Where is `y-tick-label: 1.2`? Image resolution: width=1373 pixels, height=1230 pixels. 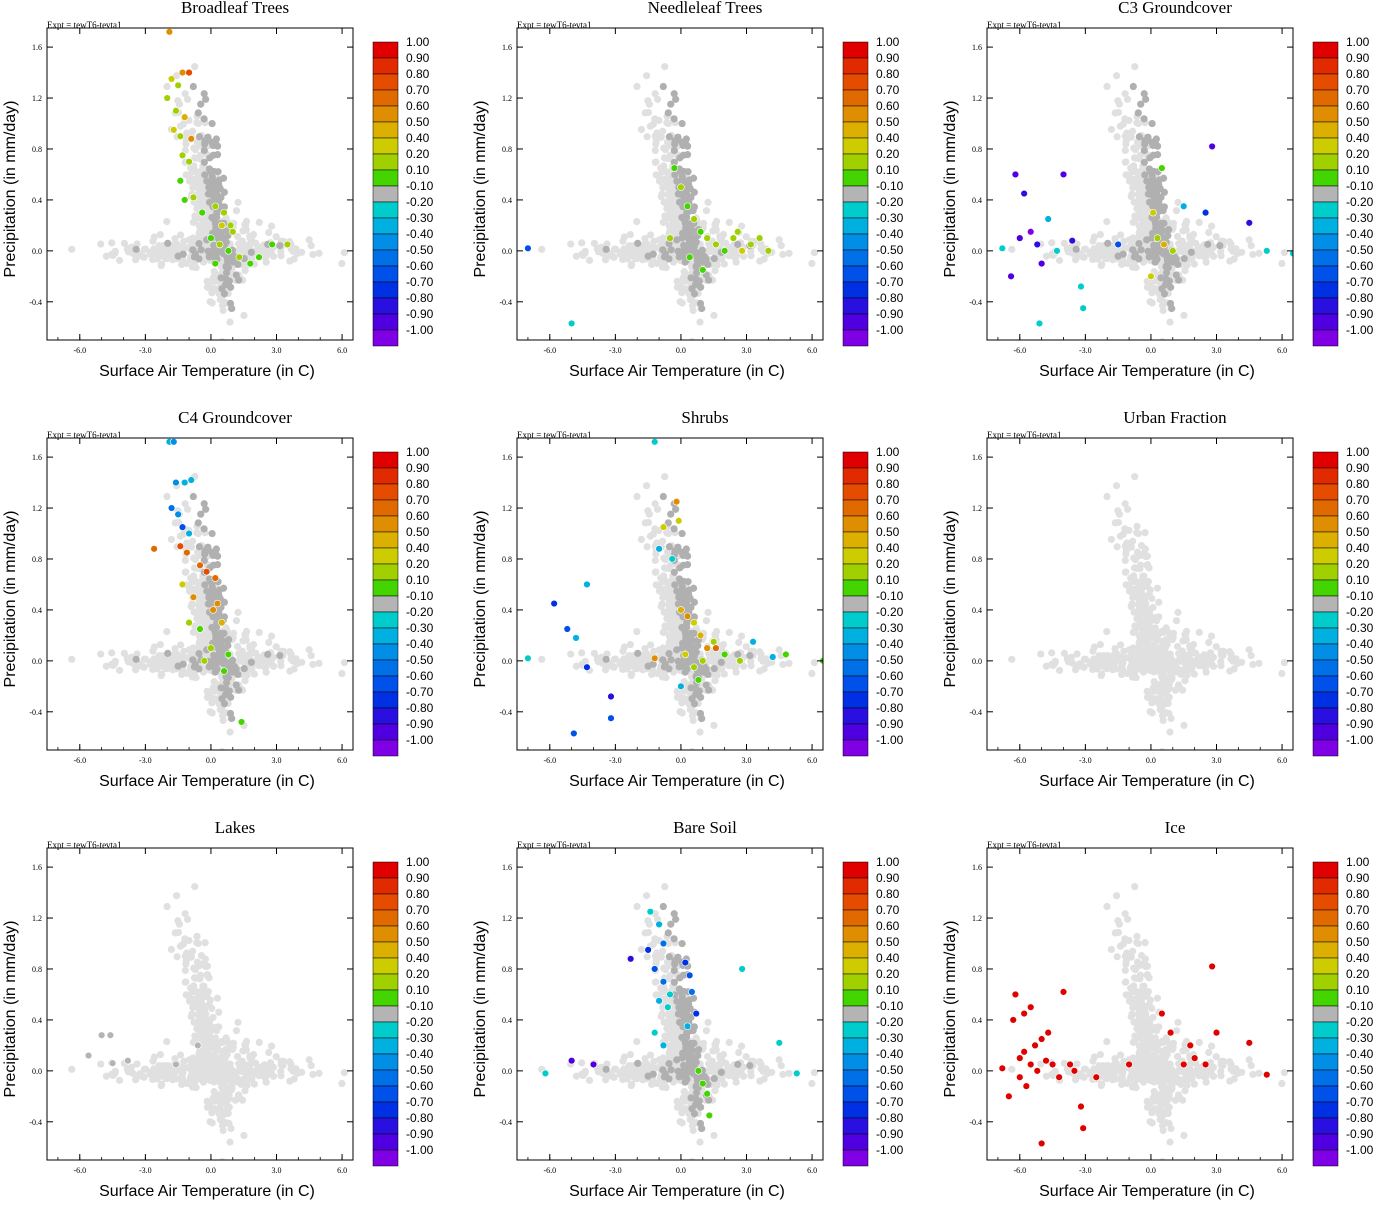 y-tick-label: 1.2 is located at coordinates (37, 98).